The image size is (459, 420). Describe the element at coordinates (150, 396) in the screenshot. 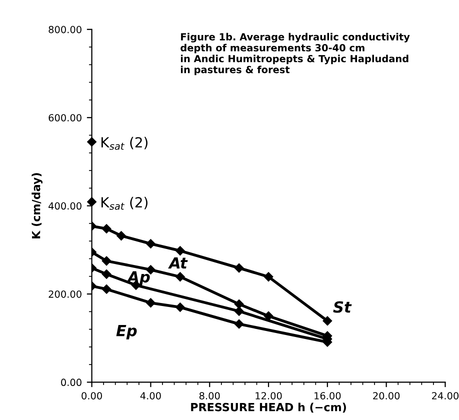

I see `x-tick-label: 4.00` at that location.